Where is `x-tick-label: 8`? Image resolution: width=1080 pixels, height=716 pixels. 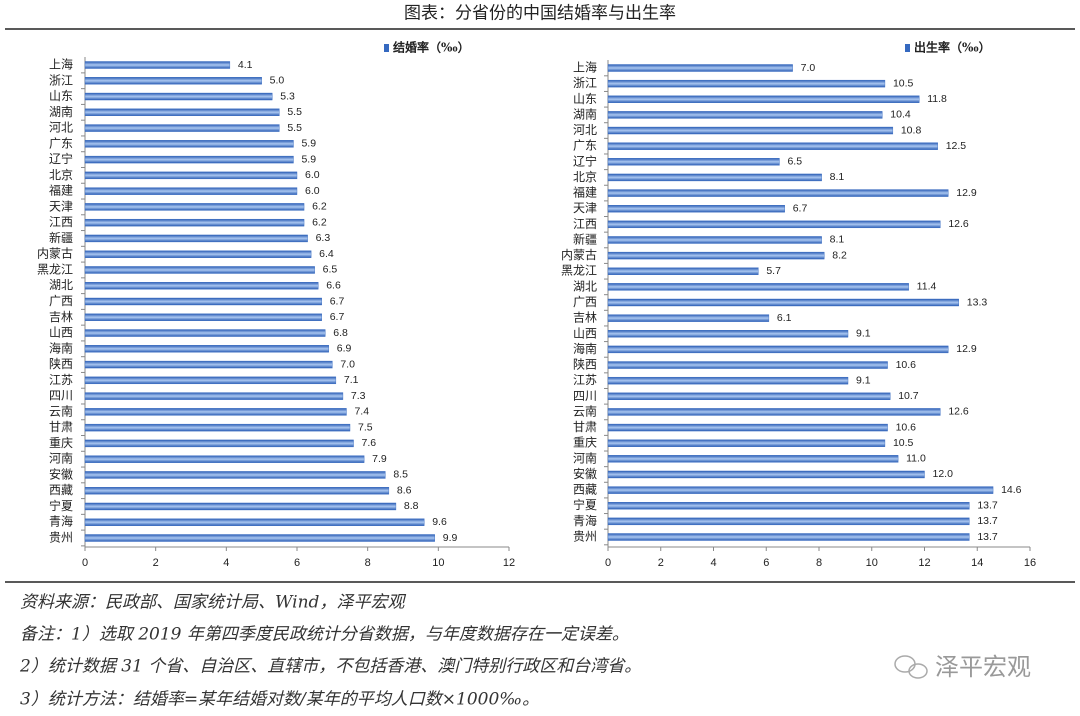
x-tick-label: 8 is located at coordinates (368, 563).